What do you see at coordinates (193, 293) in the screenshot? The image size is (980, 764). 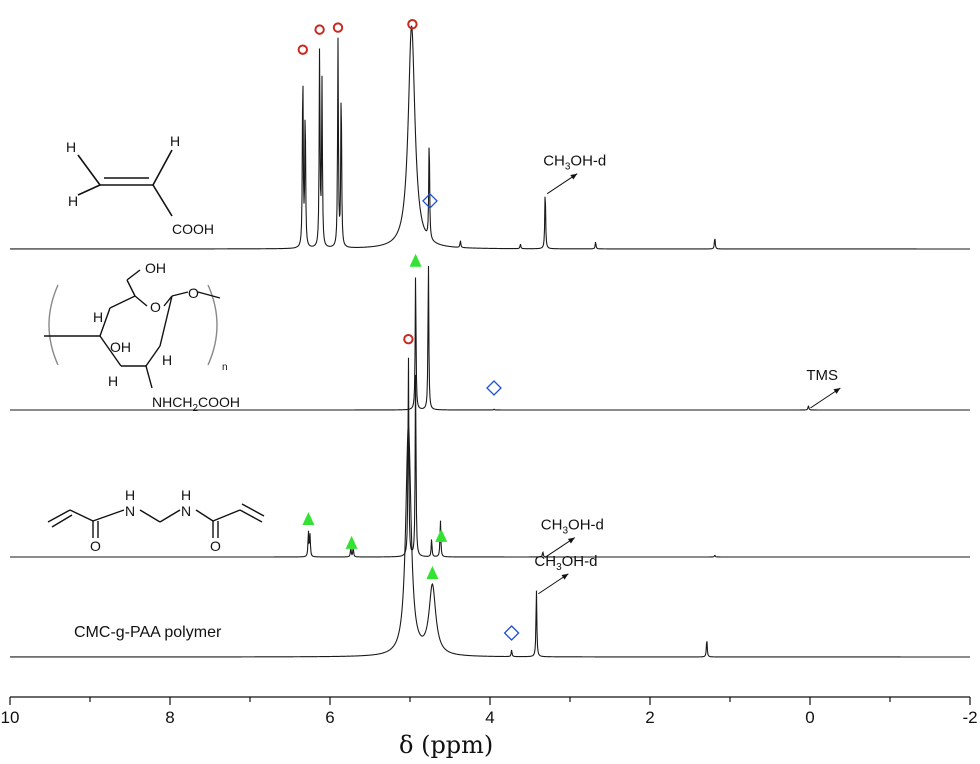 I see `cmc-link-o: O` at bounding box center [193, 293].